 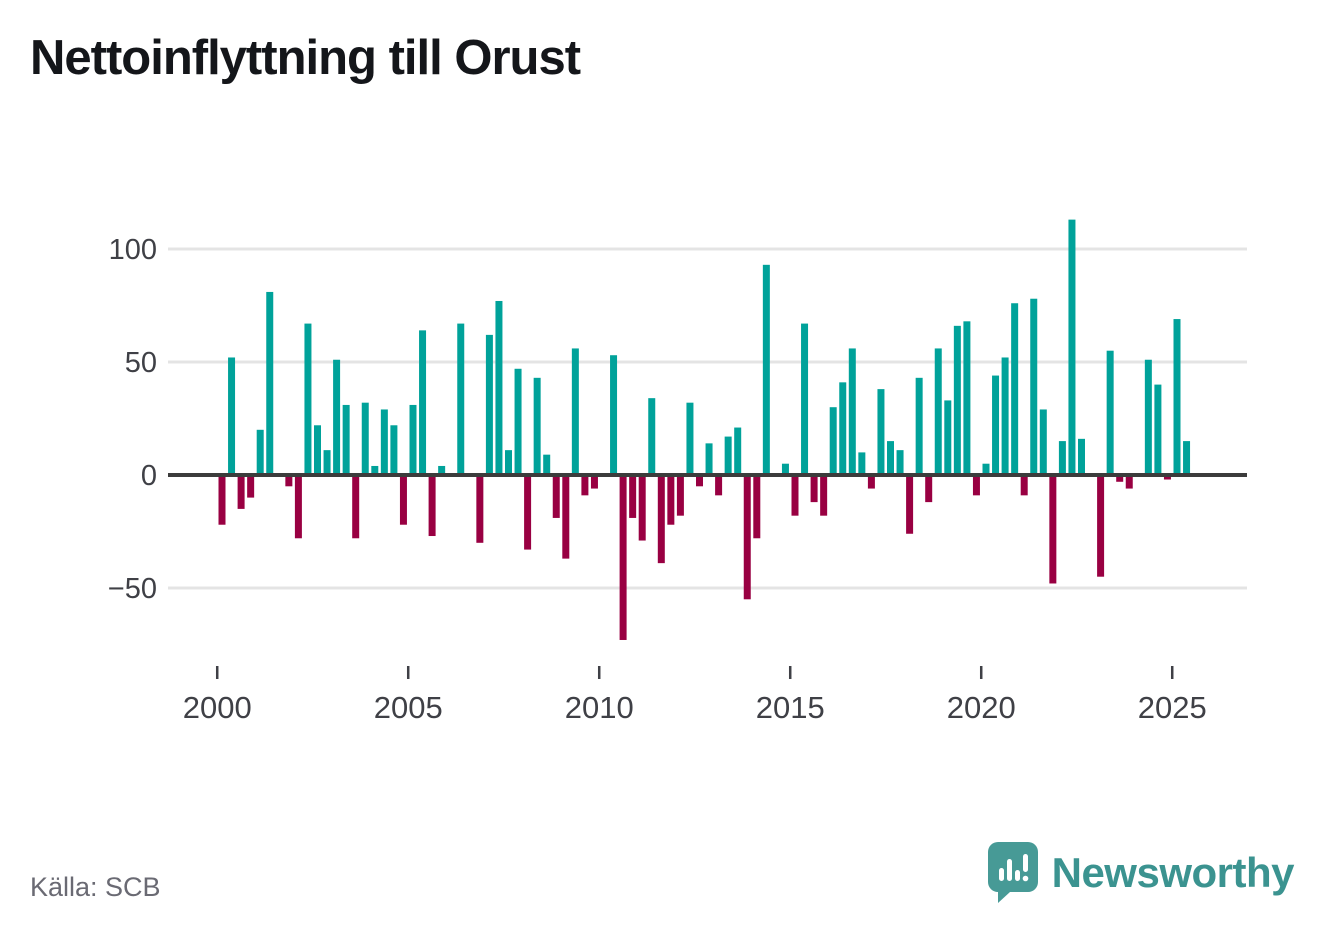 I want to click on bar-2000q4, so click(x=251, y=486).